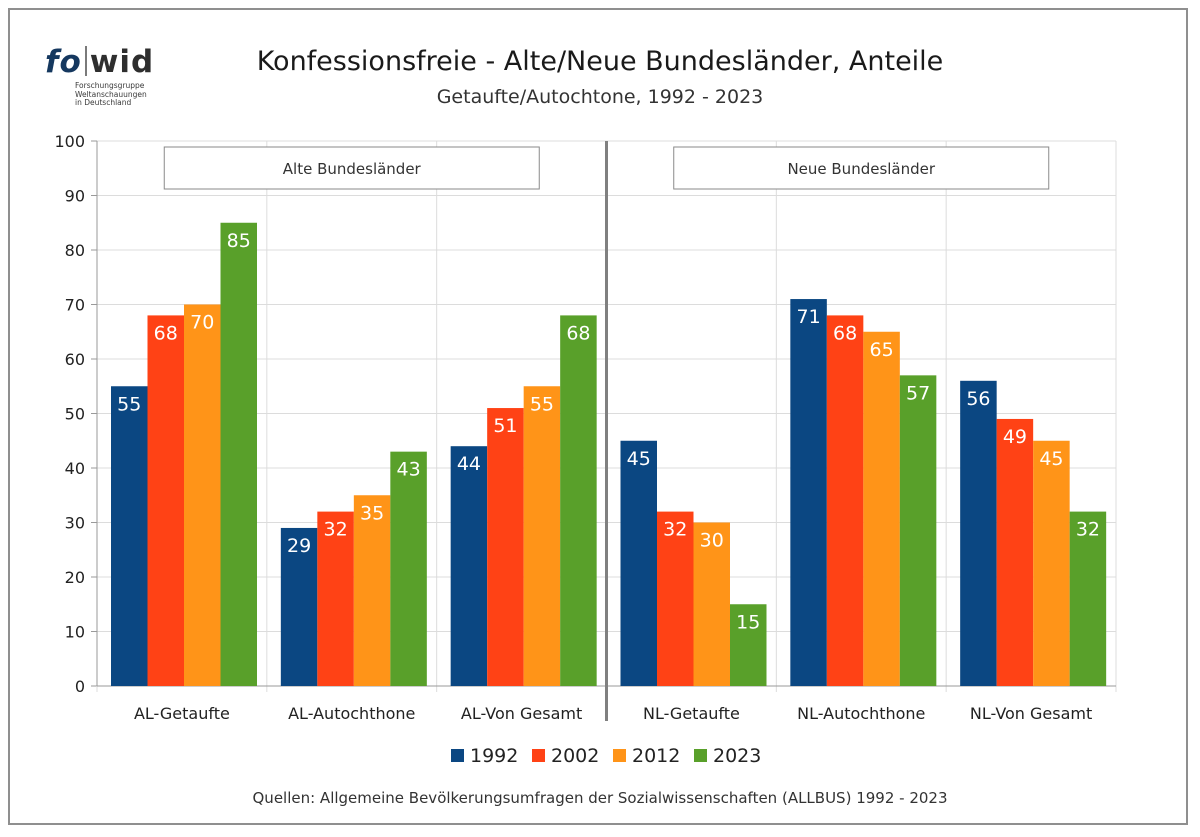 The height and width of the screenshot is (837, 1200). I want to click on category-label: AL-Von Gesamt, so click(521, 713).